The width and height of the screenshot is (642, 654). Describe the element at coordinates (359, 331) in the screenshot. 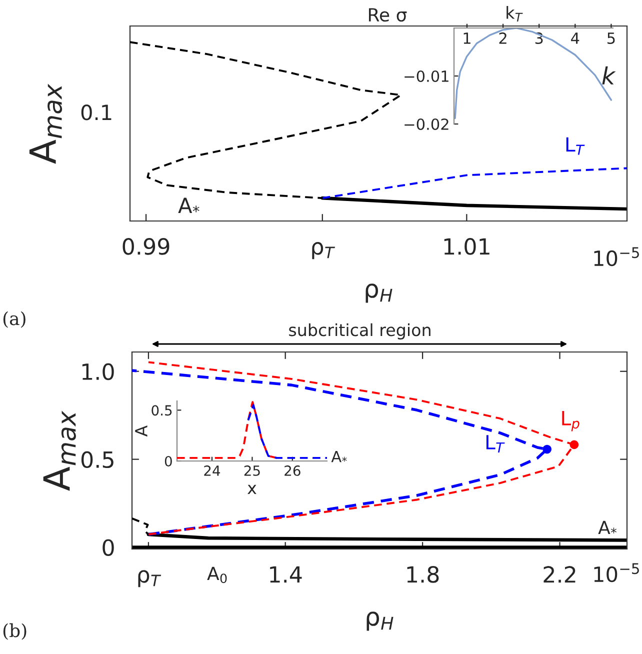

I see `text: subcritical region` at that location.